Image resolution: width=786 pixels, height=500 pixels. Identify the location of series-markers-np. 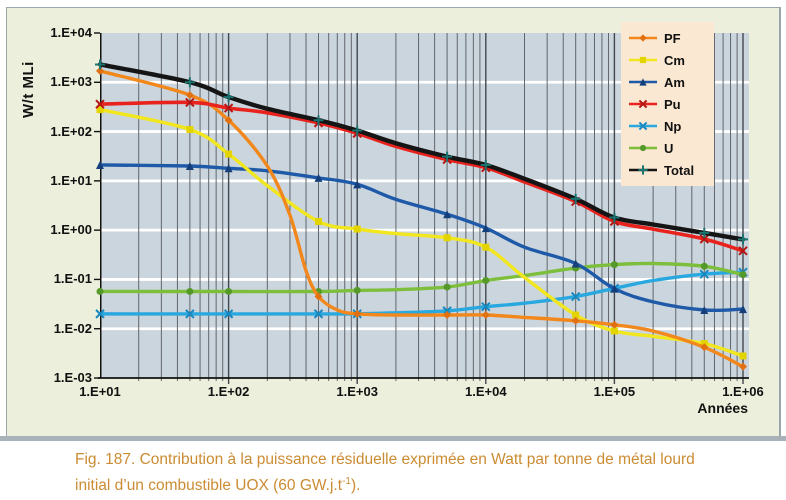
(421, 293).